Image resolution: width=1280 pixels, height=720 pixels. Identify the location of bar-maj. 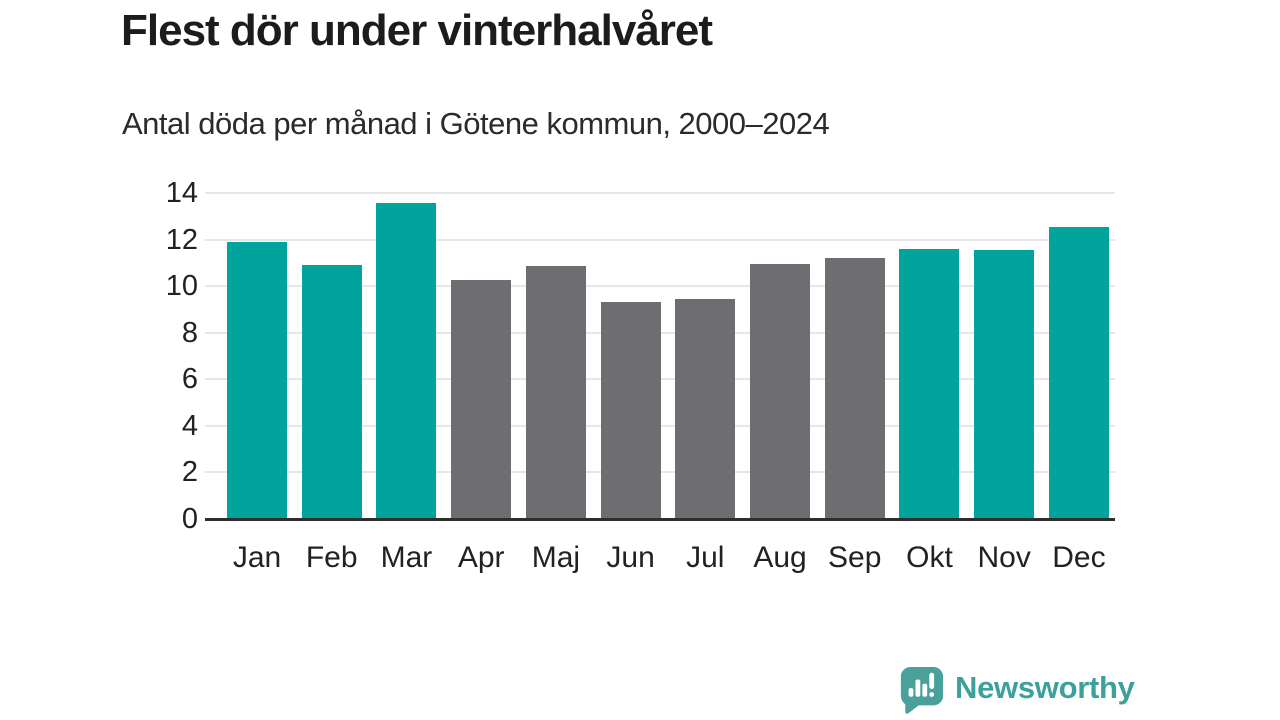
(555, 392).